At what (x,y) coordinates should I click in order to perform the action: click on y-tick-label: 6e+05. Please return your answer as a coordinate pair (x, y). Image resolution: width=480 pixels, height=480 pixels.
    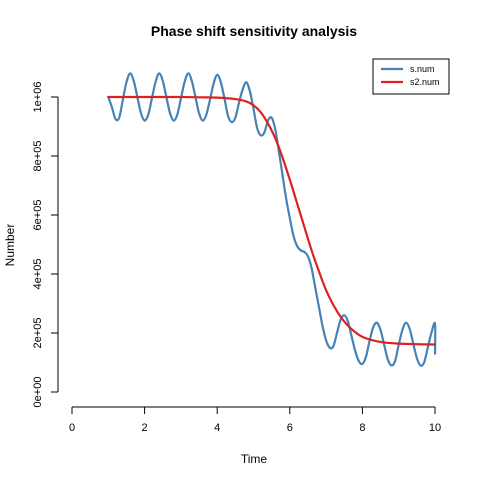
    Looking at the image, I should click on (38, 215).